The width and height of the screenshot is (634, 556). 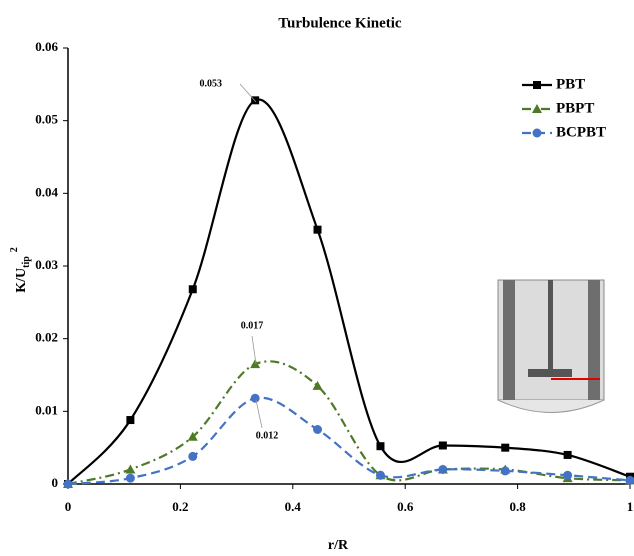 I want to click on y-tick-label: 0.04, so click(x=46, y=191).